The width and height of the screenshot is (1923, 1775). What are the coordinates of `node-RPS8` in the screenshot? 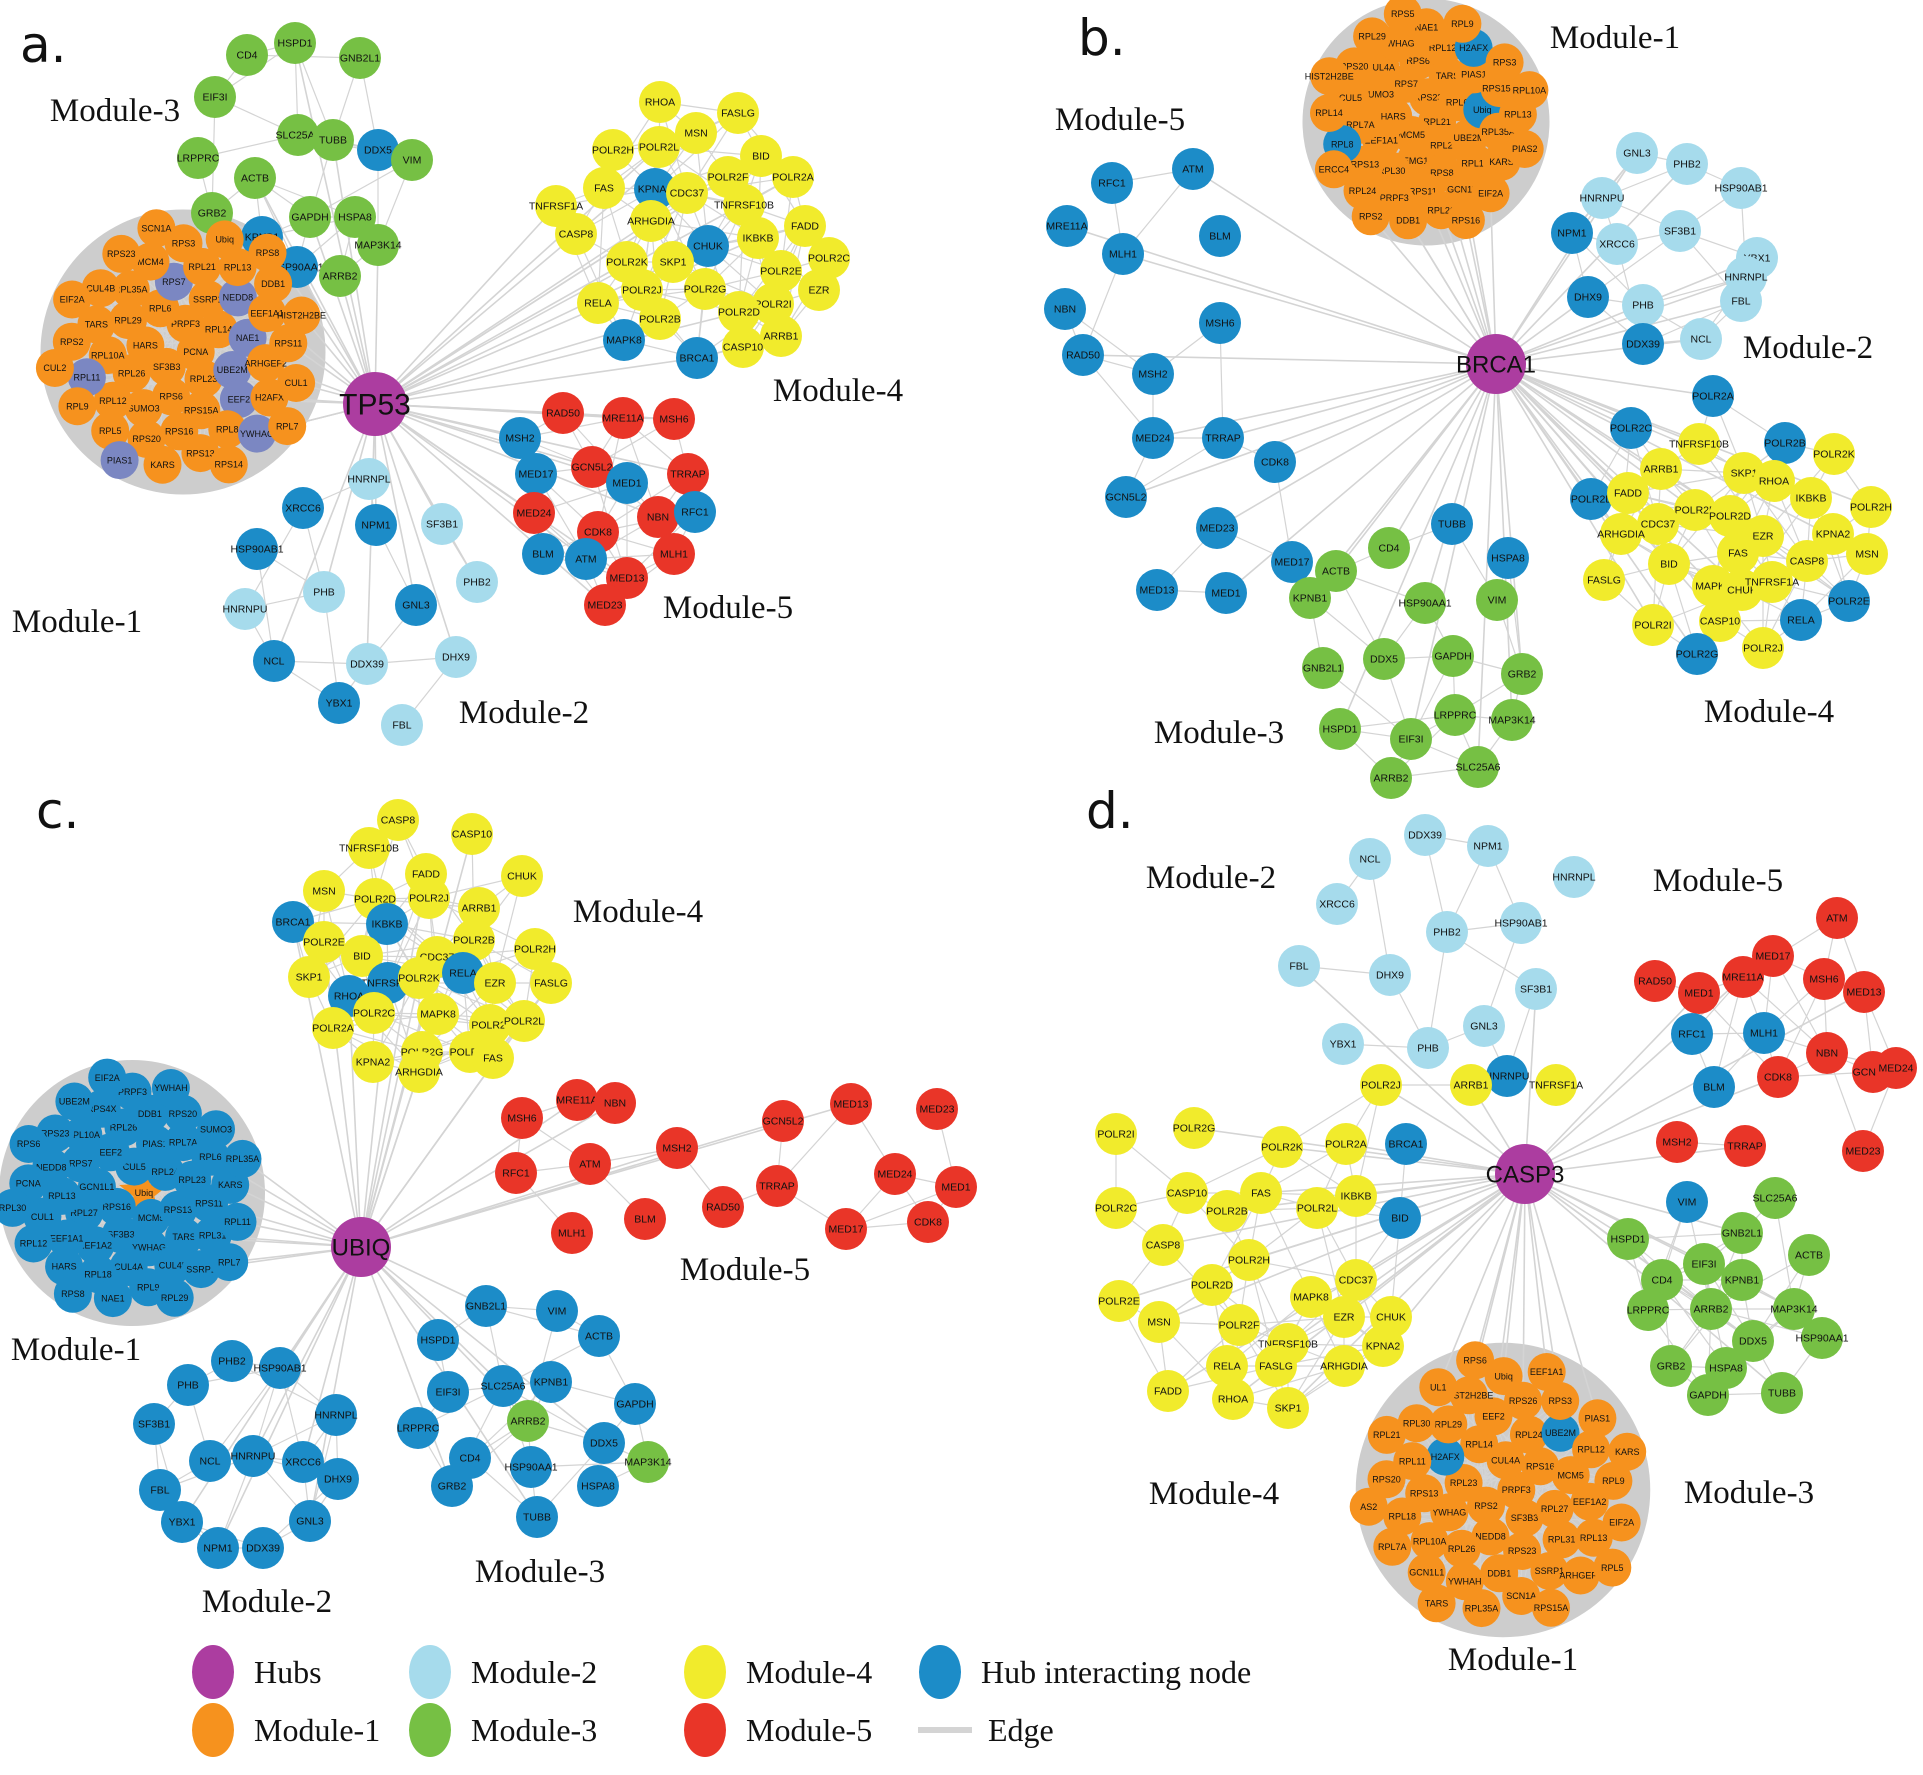 It's located at (267, 252).